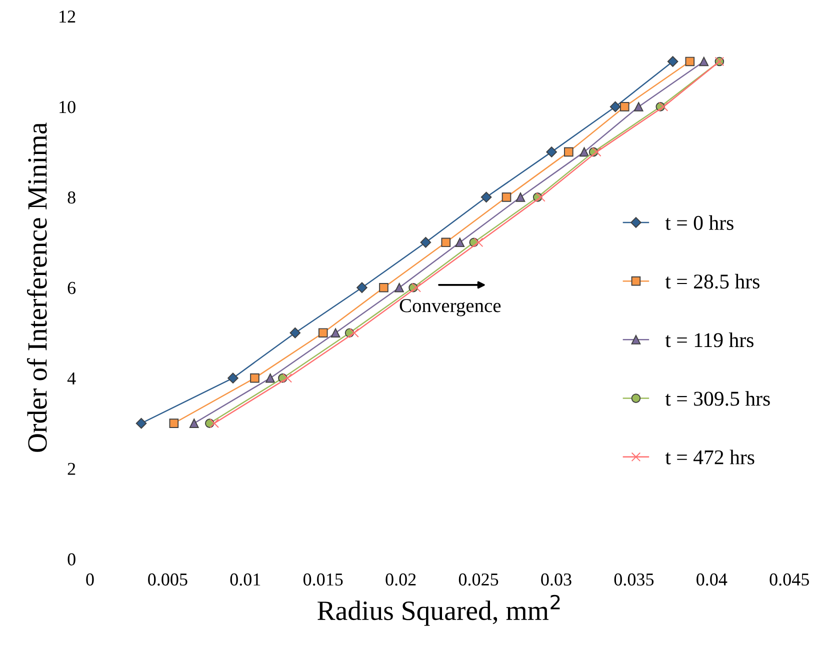  Describe the element at coordinates (72, 468) in the screenshot. I see `y-tick-label: 2` at that location.